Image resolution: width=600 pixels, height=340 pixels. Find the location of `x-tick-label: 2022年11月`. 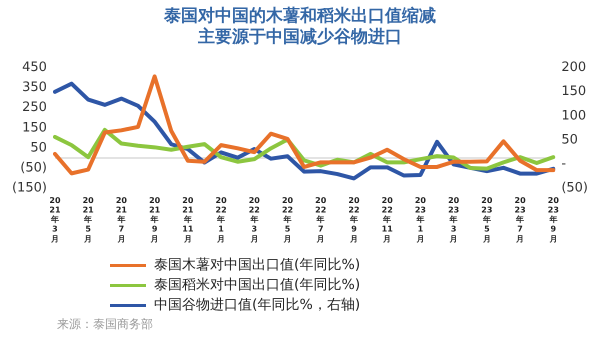

x-tick-label: 2022年11月 is located at coordinates (388, 220).